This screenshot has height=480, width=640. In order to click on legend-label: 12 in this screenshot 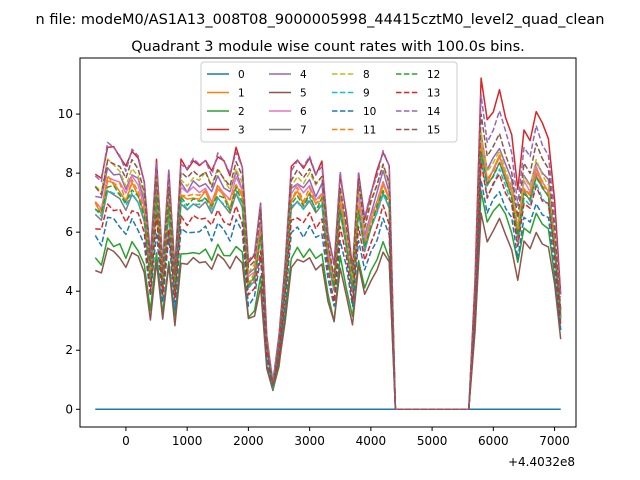, I will do `click(433, 75)`.